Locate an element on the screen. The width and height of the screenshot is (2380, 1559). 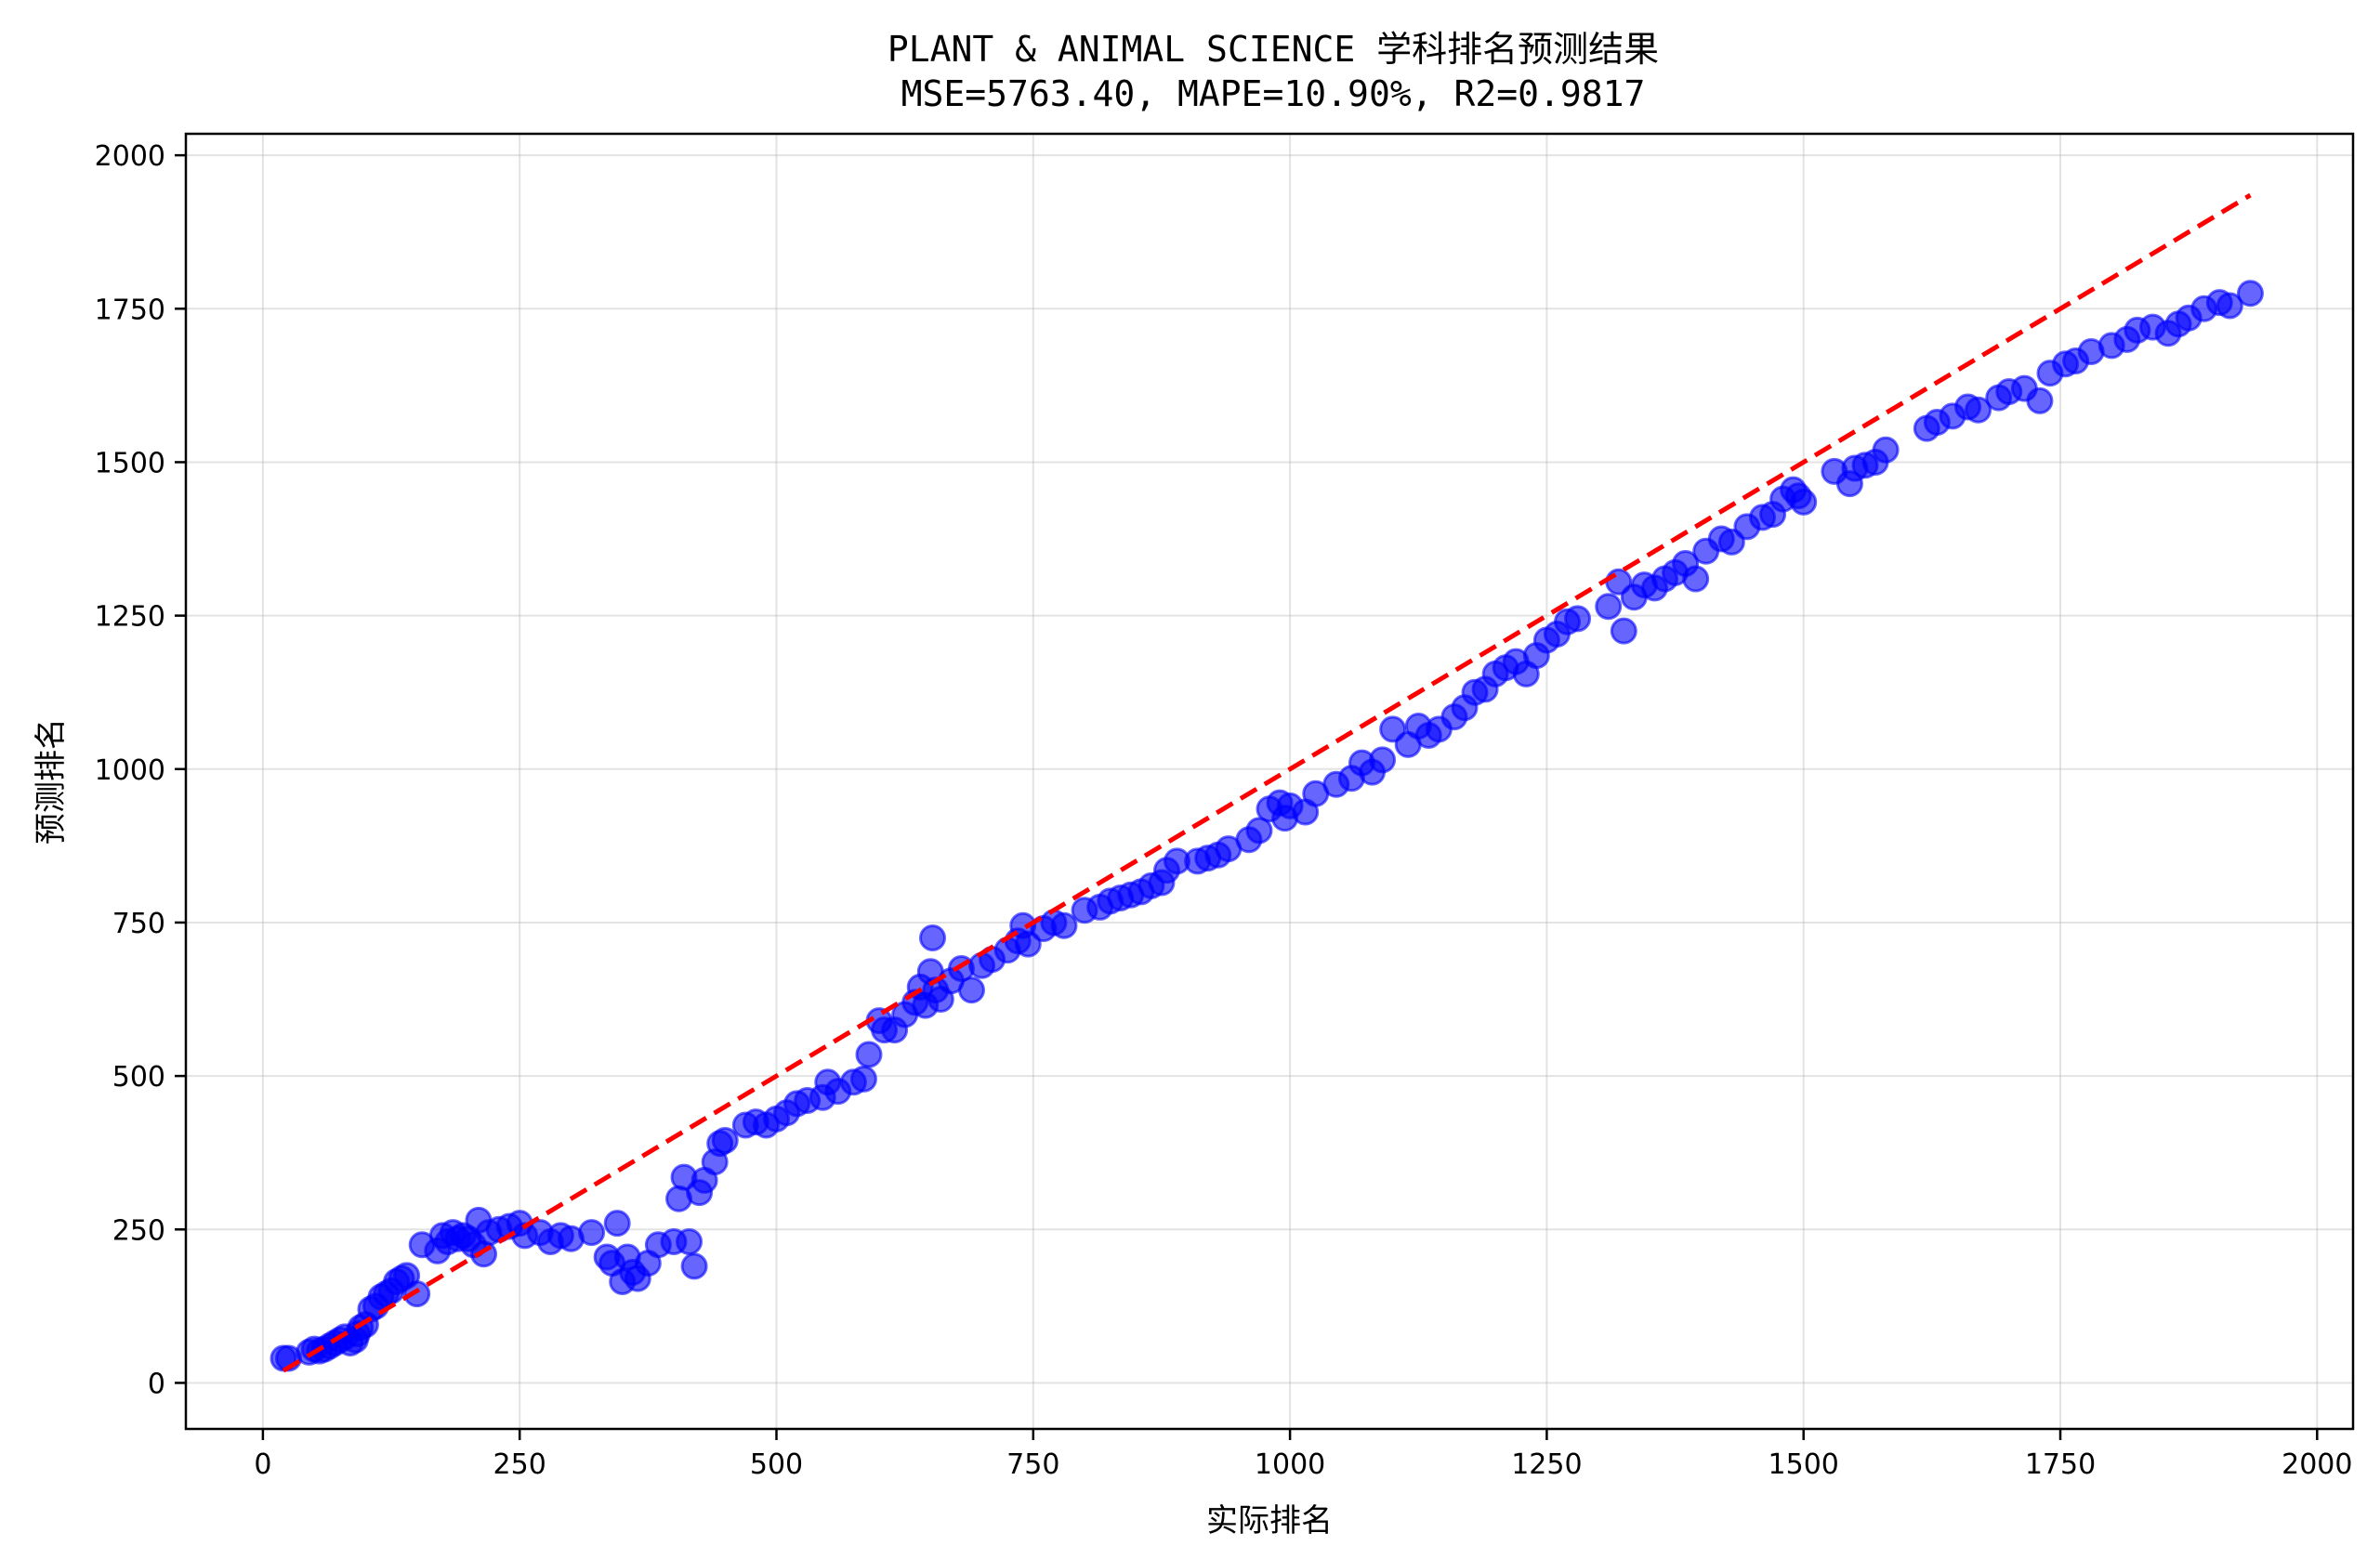
x-tick-label-4: 1000 is located at coordinates (1290, 1464).